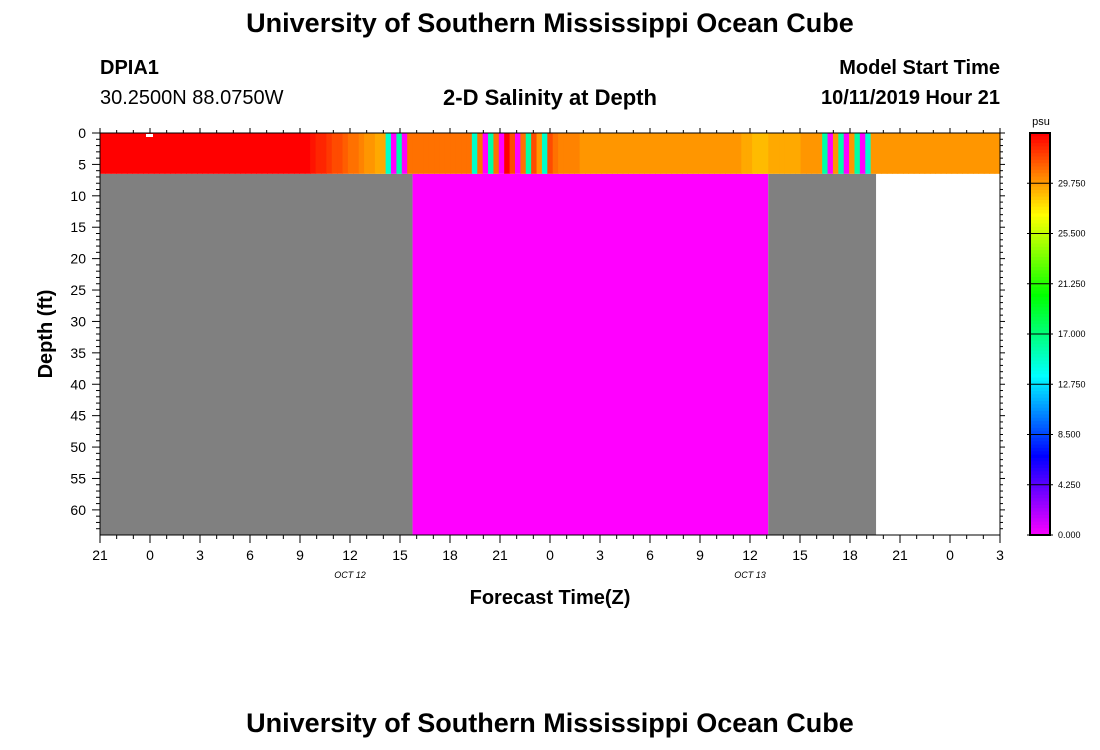 This screenshot has width=1100, height=750. Describe the element at coordinates (250, 555) in the screenshot. I see `x-tick-label: 6` at that location.